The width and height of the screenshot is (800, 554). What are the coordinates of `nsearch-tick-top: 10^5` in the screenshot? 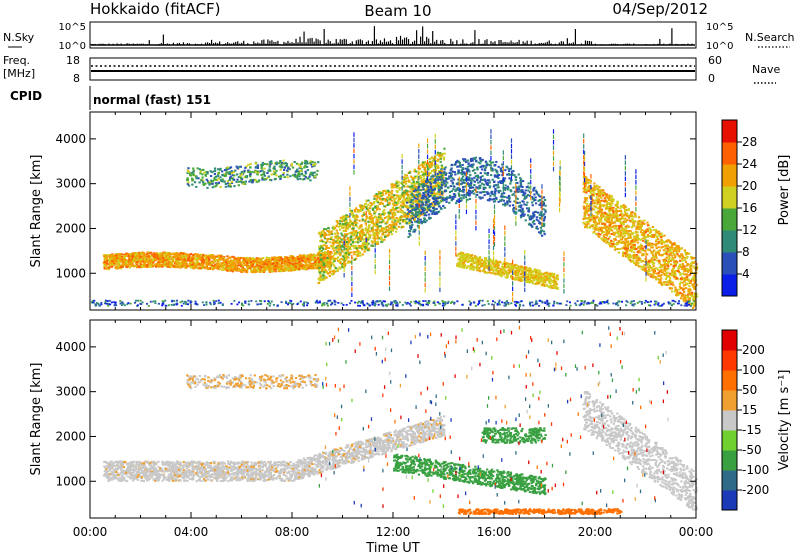 It's located at (719, 27).